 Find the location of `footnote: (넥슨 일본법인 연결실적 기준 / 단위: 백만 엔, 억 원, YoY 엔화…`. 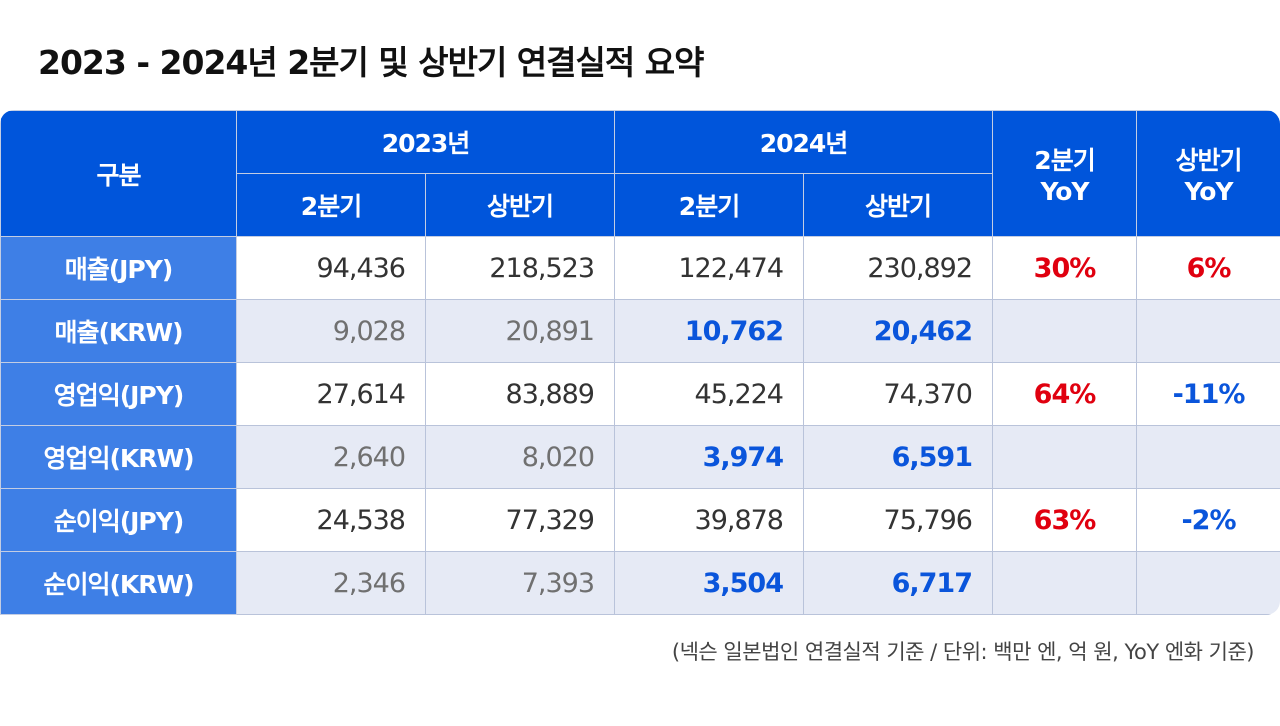

footnote: (넥슨 일본법인 연결실적 기준 / 단위: 백만 엔, 억 원, YoY 엔화… is located at coordinates (963, 652).